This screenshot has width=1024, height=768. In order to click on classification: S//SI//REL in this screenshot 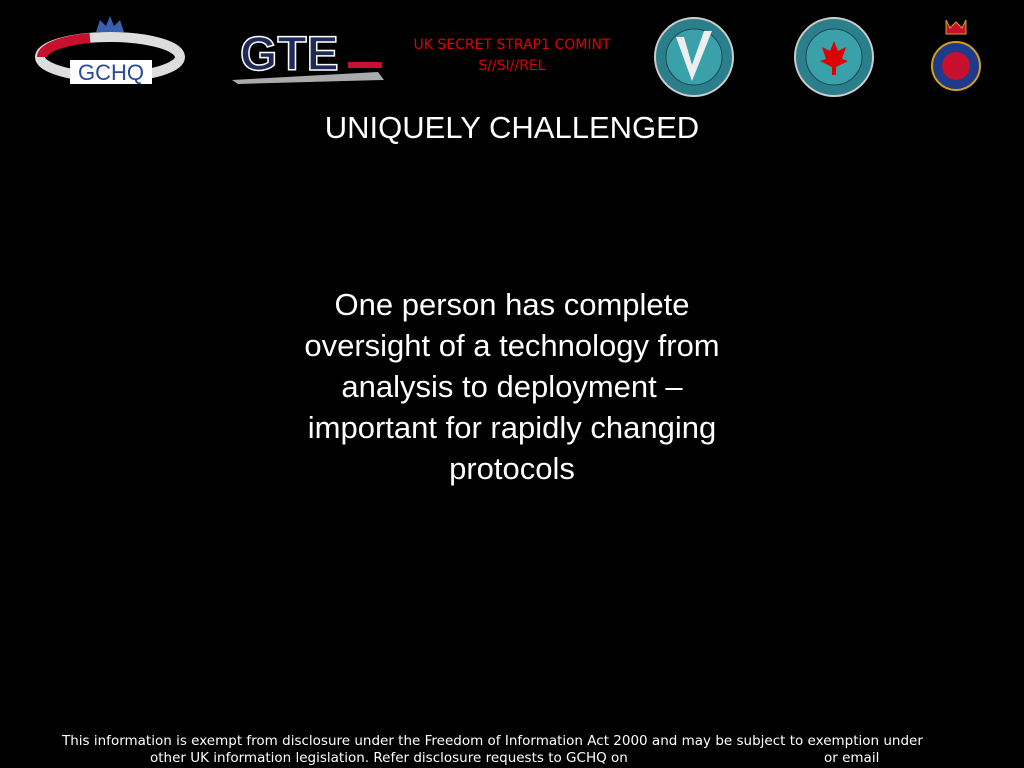, I will do `click(512, 66)`.